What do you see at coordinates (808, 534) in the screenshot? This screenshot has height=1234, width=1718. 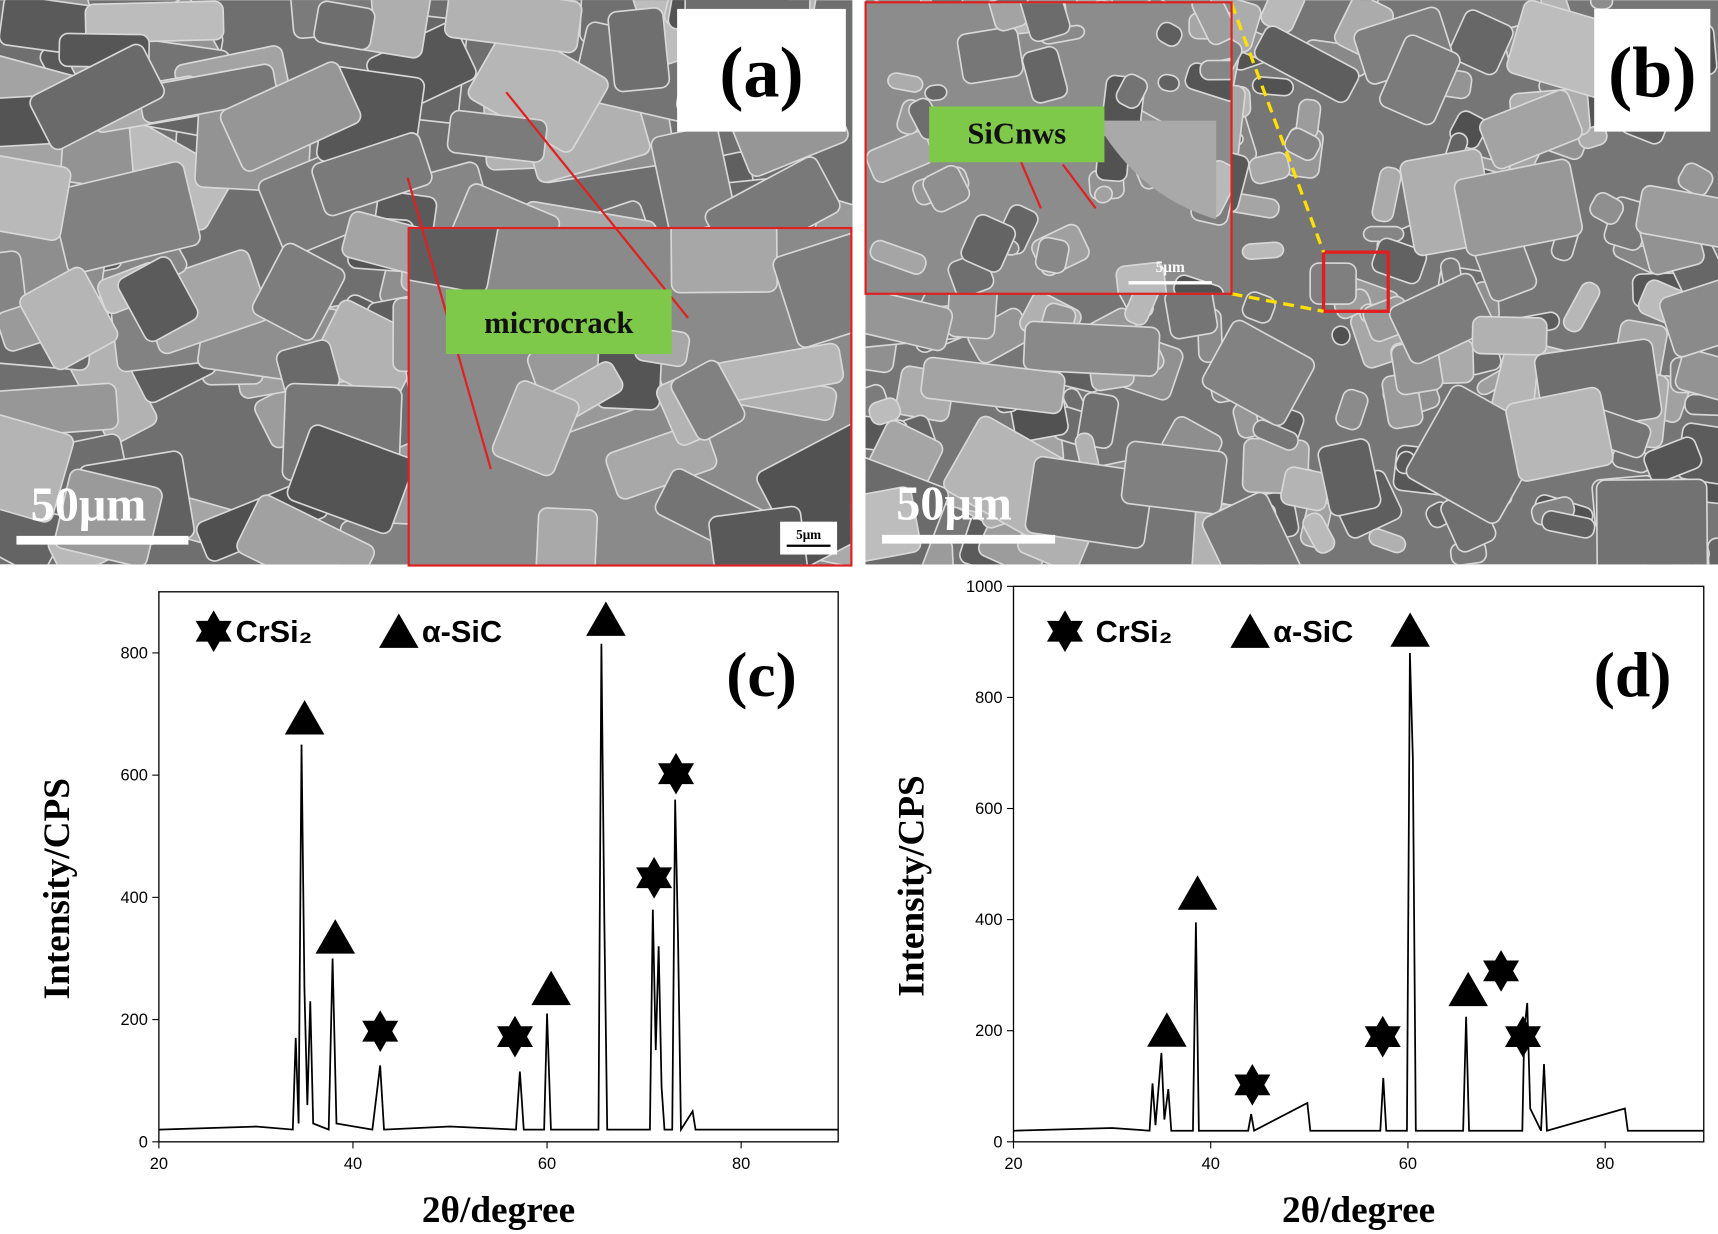 I see `inset-scale-label: 5μm` at bounding box center [808, 534].